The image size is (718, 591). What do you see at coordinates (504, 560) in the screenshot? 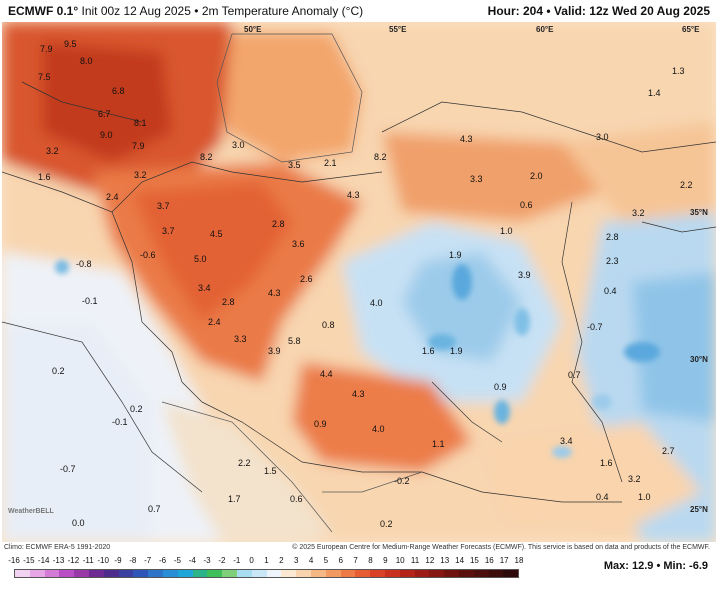
I see `legend-tick-label: 17` at bounding box center [504, 560].